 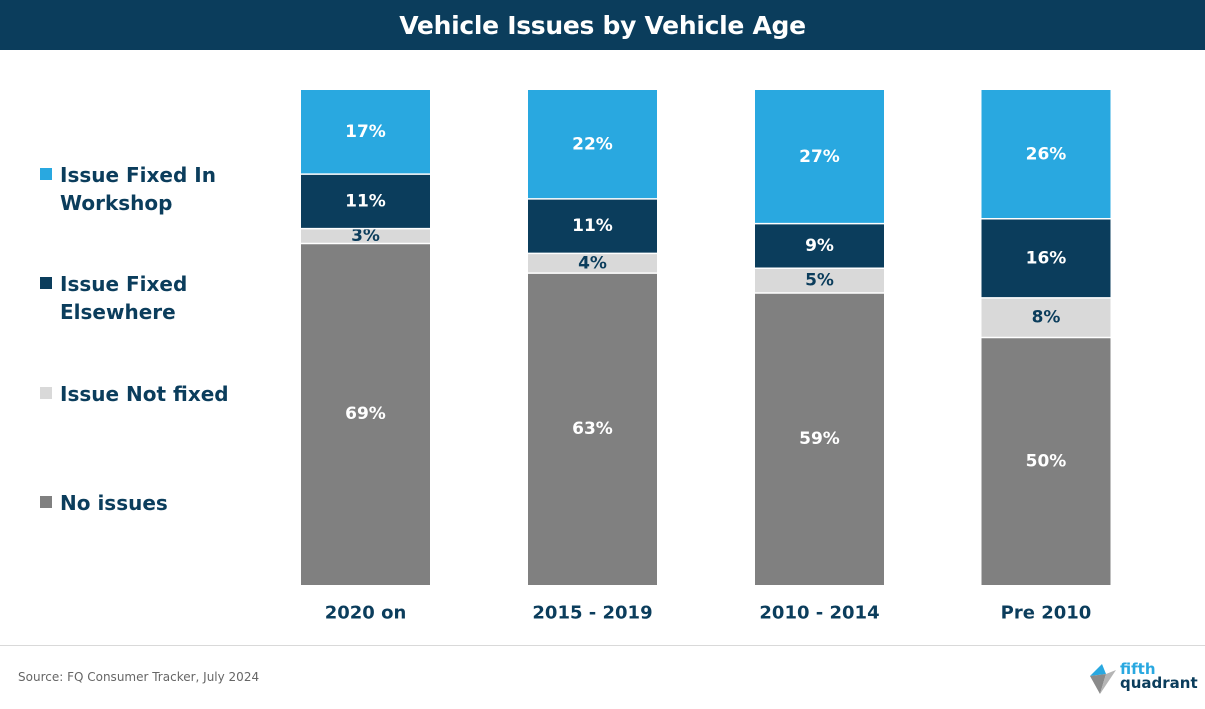 I want to click on value-label-issue-fixed-elsewhere-2015-2019: 11%, so click(x=592, y=226).